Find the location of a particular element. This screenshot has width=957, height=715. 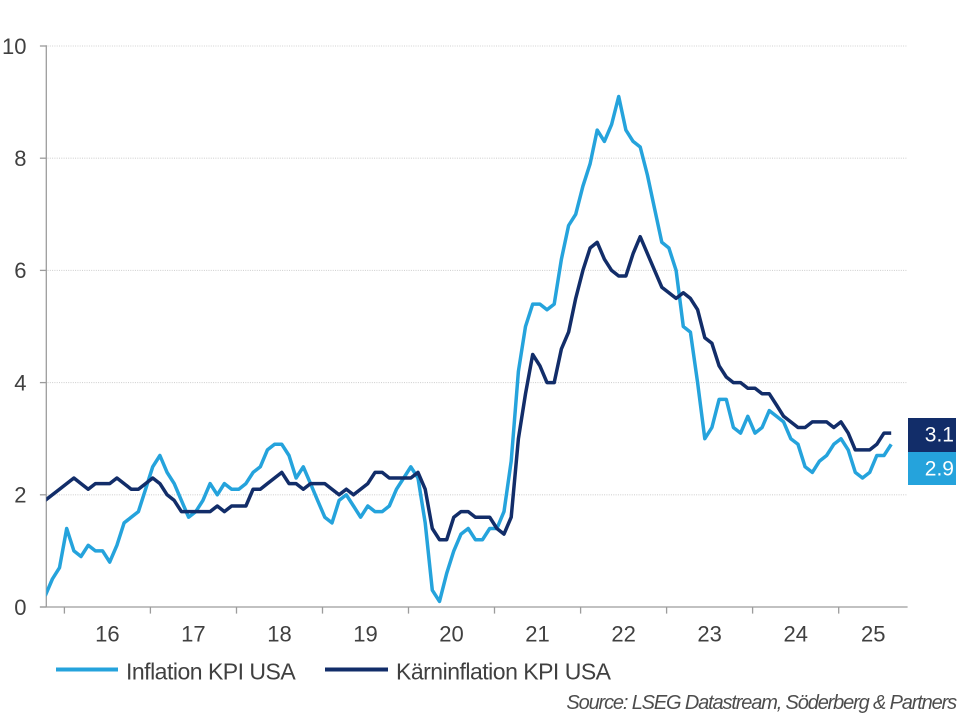

svg-text: 10 is located at coordinates (14, 46).